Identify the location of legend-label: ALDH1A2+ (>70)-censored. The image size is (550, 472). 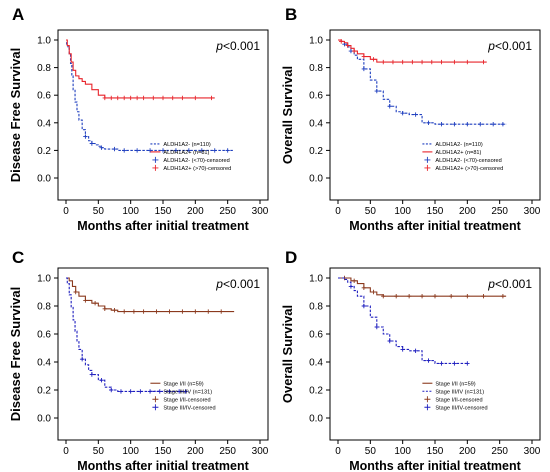
(469, 169).